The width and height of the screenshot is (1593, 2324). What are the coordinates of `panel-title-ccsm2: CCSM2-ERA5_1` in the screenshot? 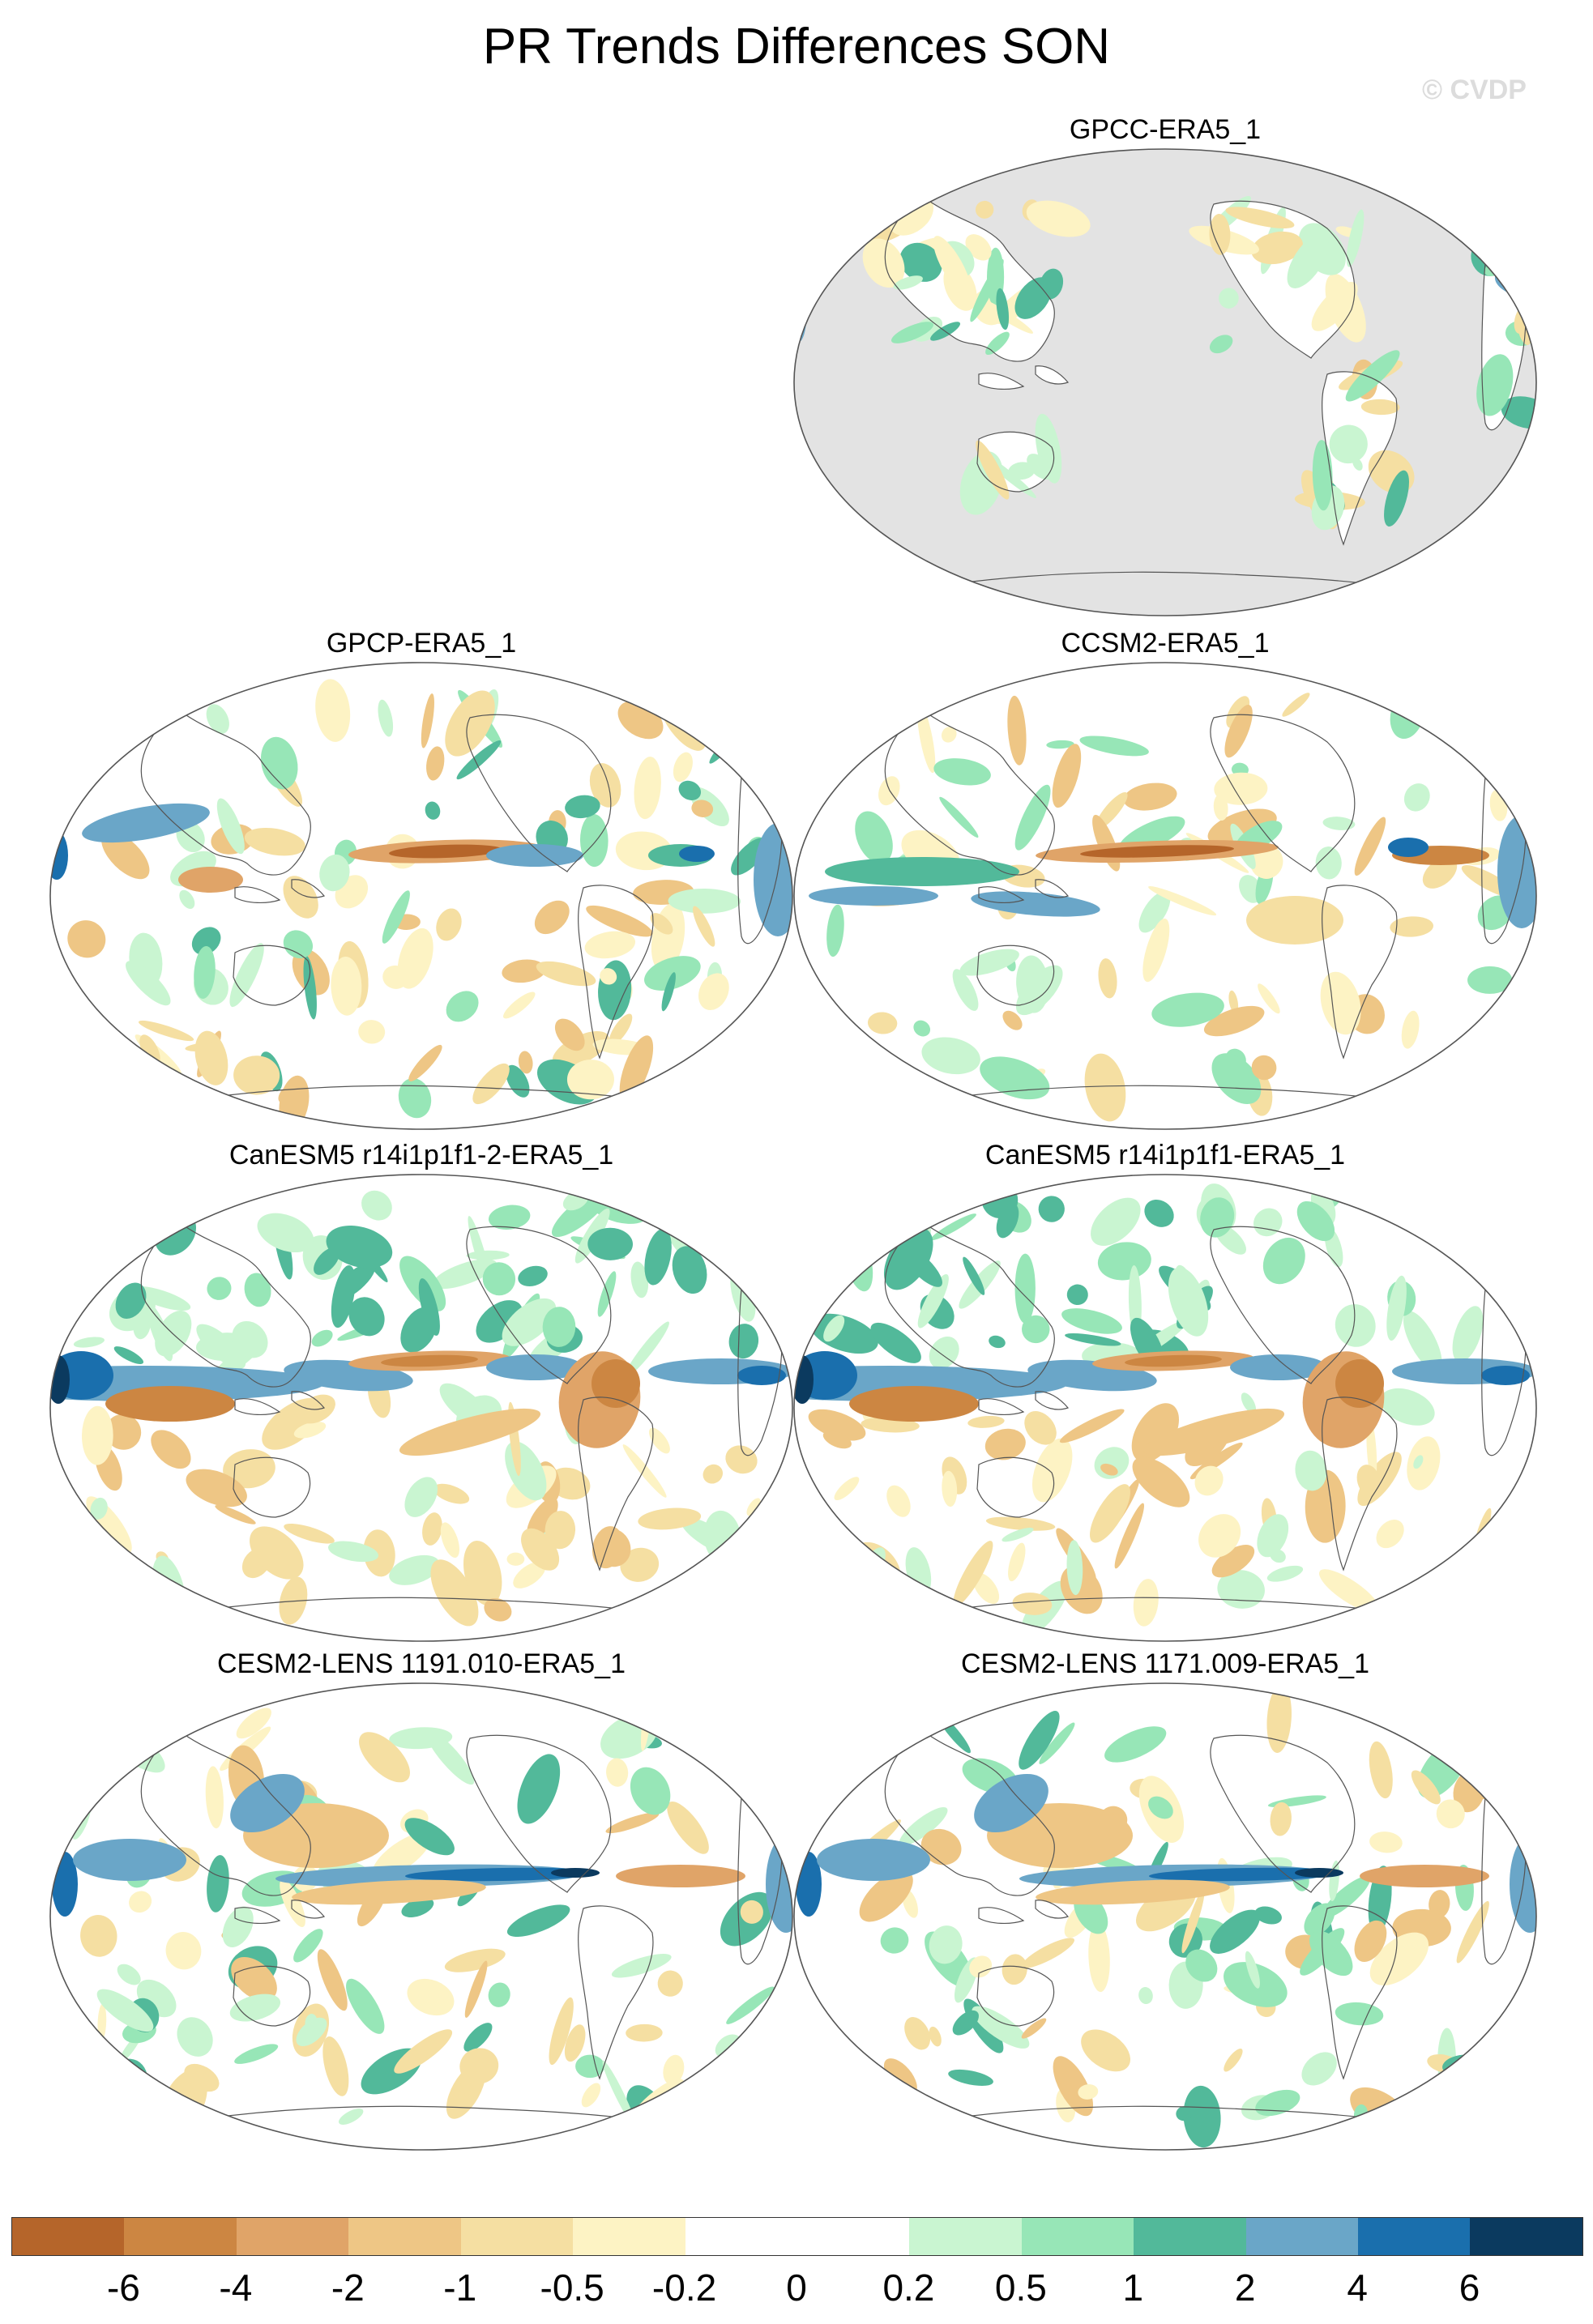 It's located at (1165, 643).